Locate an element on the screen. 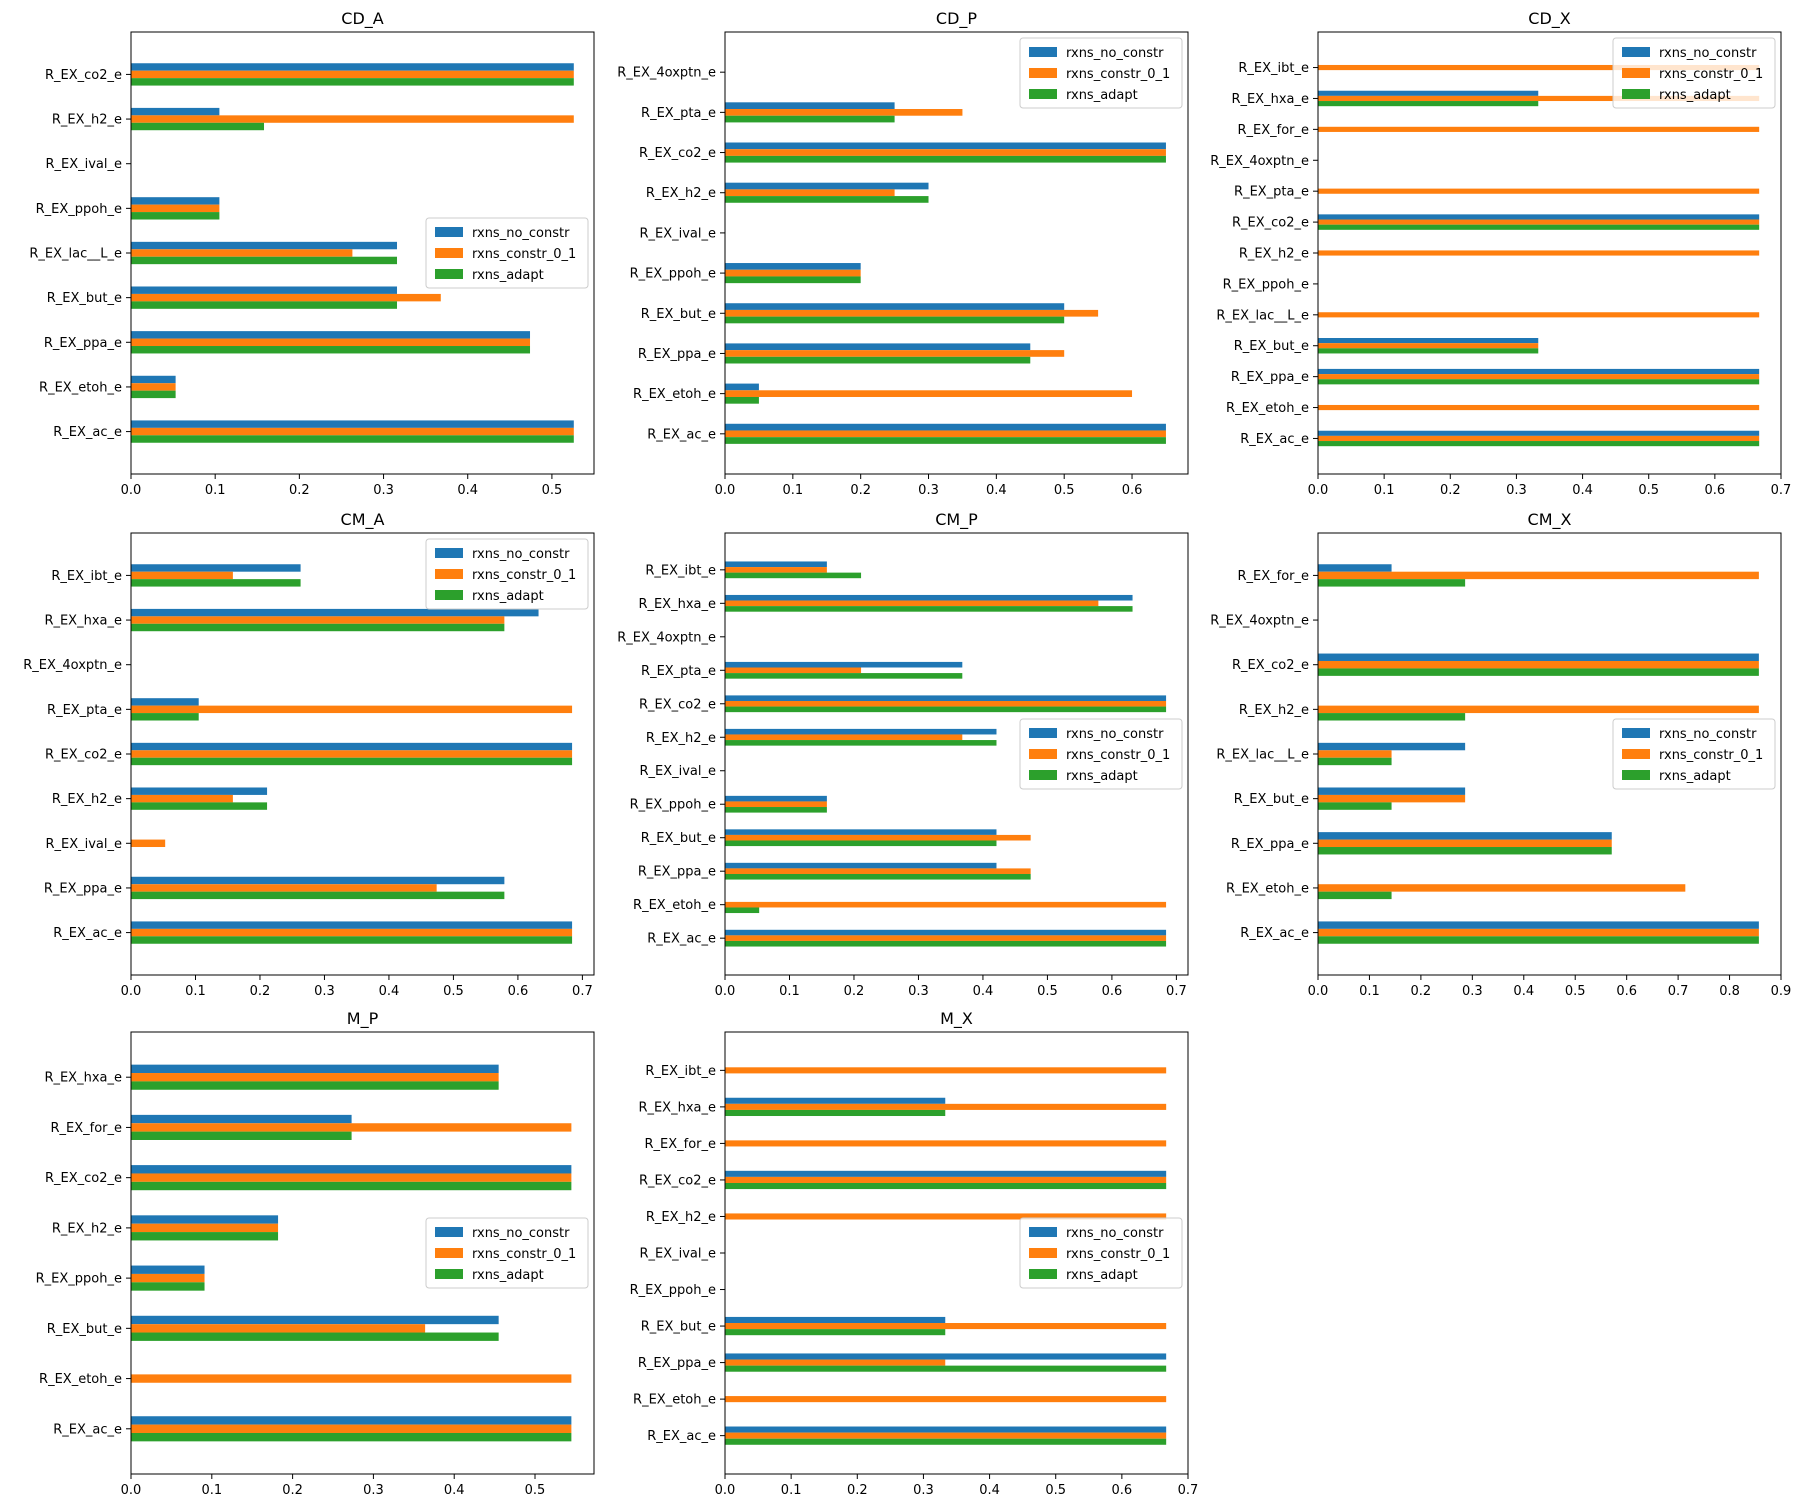  y-tick-label: R_EX_but_e is located at coordinates (1271, 799).